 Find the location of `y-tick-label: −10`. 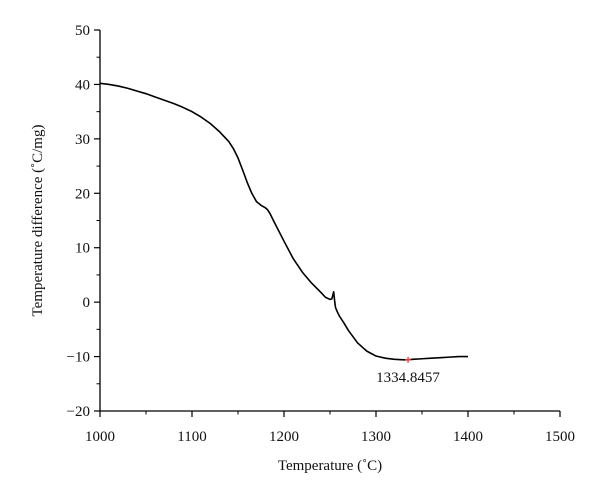

y-tick-label: −10 is located at coordinates (78, 358).